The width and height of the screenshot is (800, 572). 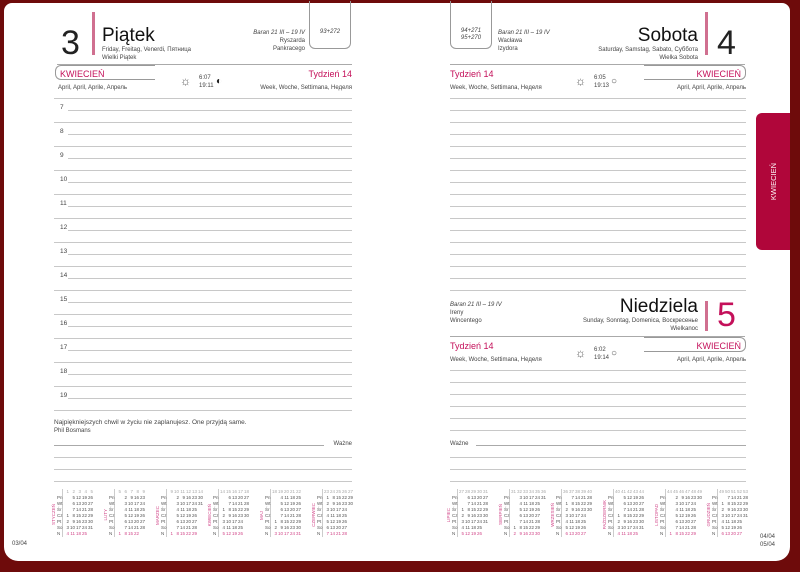 I want to click on nameday: Izydora, so click(x=508, y=49).